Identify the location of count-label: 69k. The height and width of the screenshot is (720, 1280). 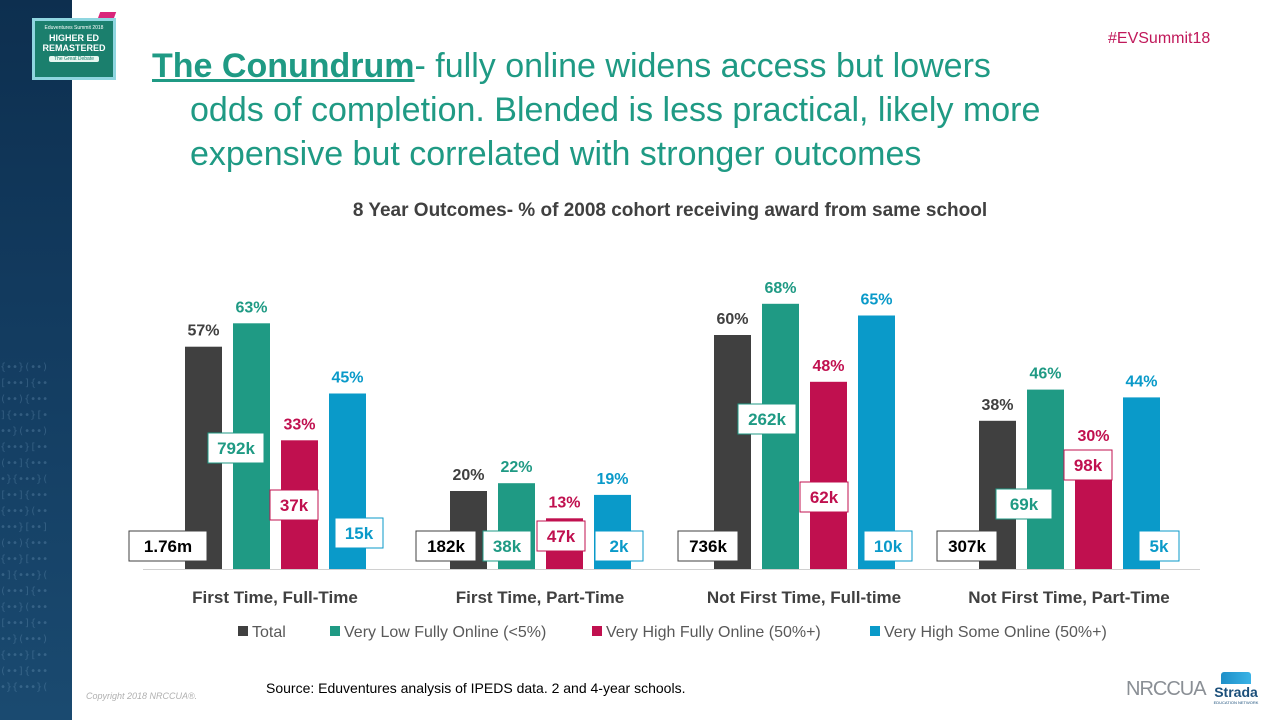
(1024, 504).